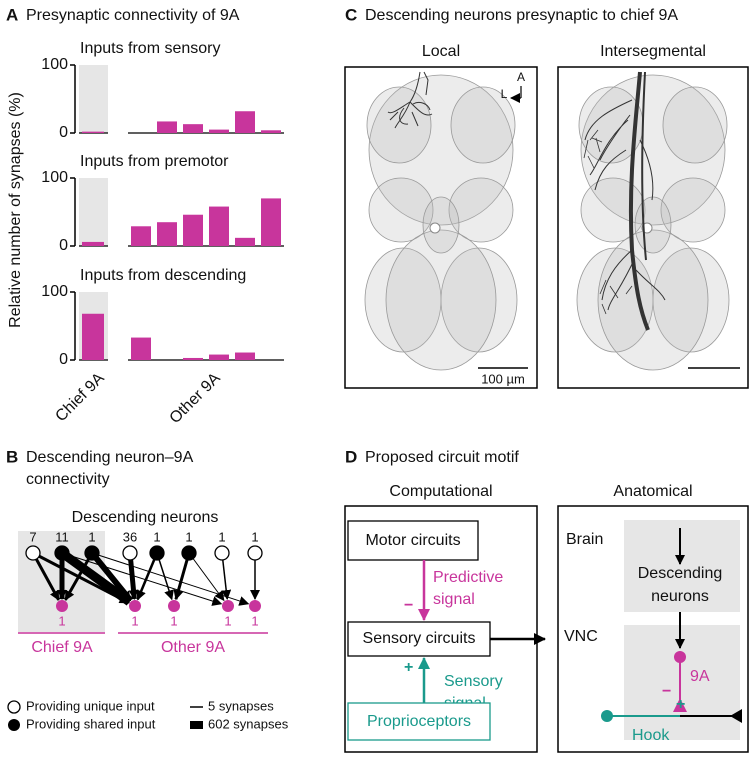 The height and width of the screenshot is (768, 756). What do you see at coordinates (473, 681) in the screenshot?
I see `arrow-label: Sensory` at bounding box center [473, 681].